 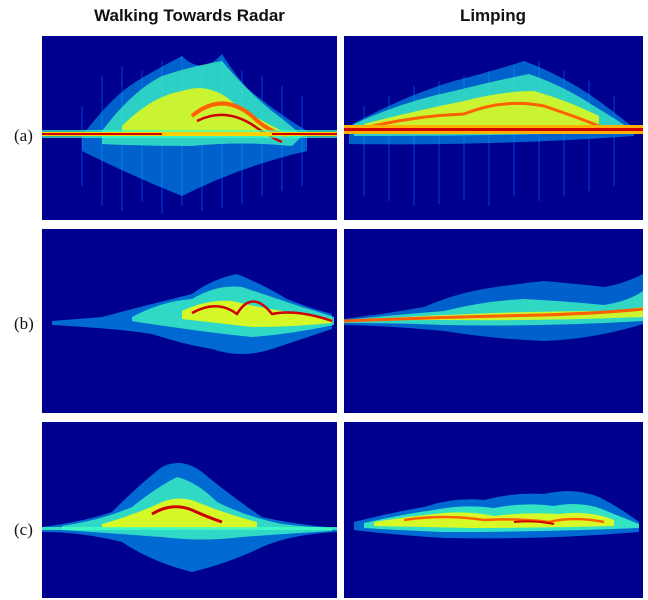 What do you see at coordinates (24, 323) in the screenshot?
I see `row-label-b: (b)` at bounding box center [24, 323].